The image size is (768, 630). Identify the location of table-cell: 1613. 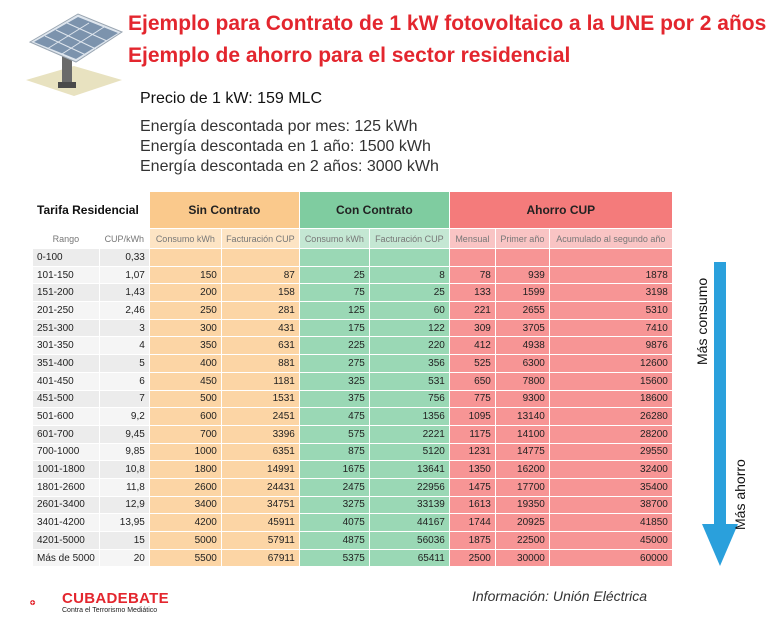
(472, 505).